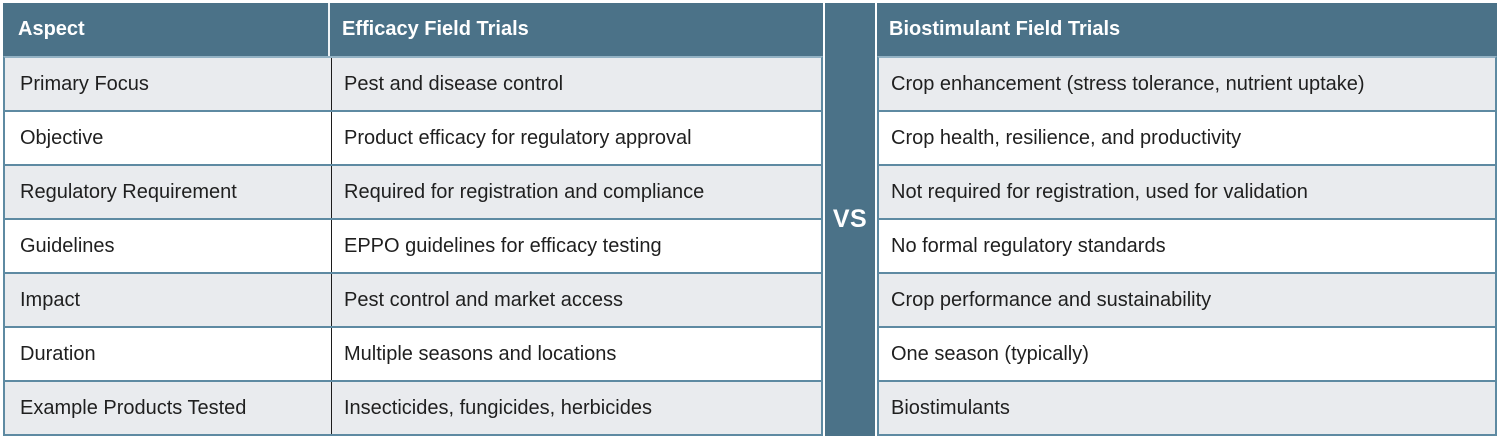  I want to click on aspect-cell: Impact, so click(168, 300).